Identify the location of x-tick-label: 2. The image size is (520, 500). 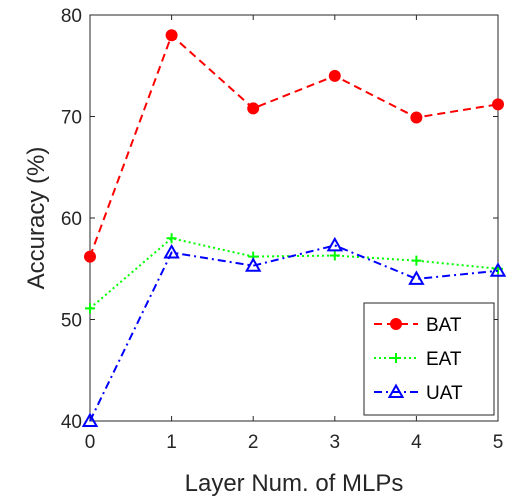
(253, 442).